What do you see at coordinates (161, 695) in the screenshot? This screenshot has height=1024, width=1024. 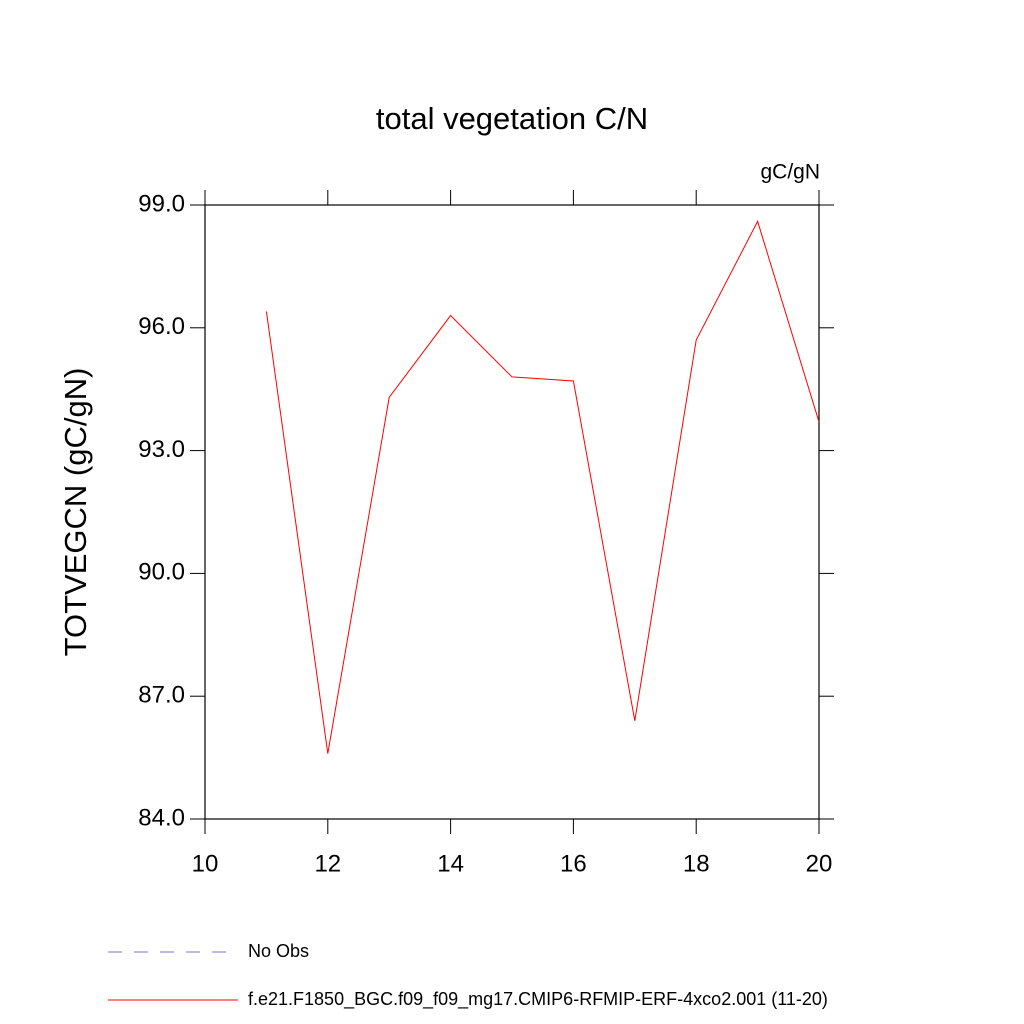 I see `y-tick-label: 87.0` at bounding box center [161, 695].